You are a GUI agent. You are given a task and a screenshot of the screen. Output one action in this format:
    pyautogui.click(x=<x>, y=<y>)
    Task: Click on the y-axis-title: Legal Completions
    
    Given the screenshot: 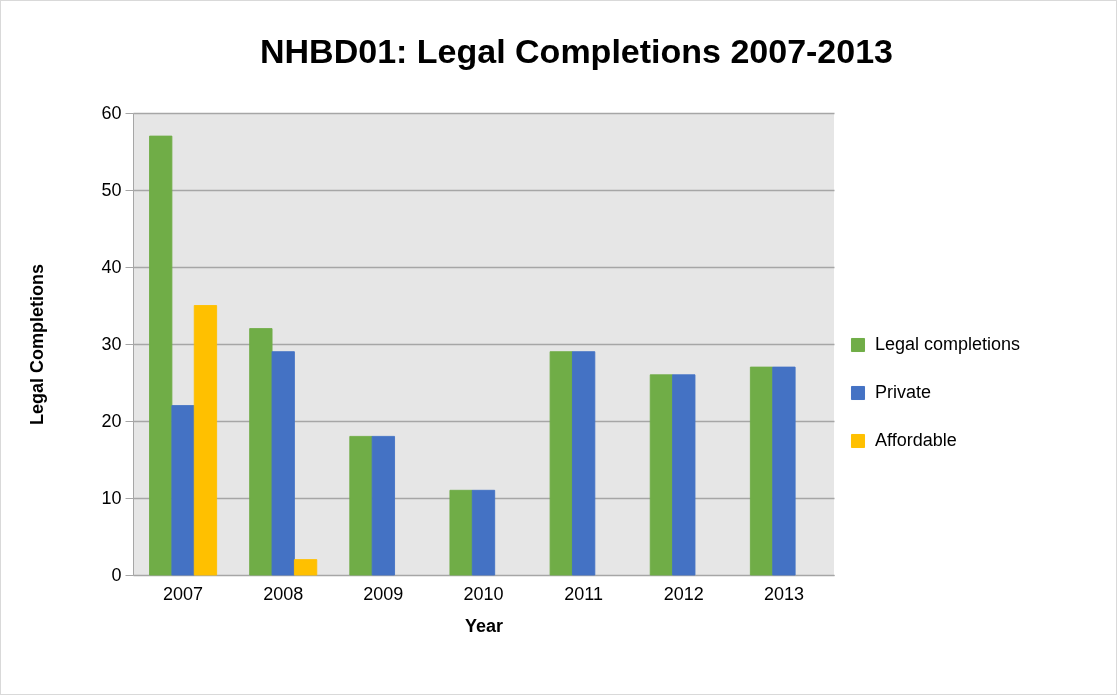 What is the action you would take?
    pyautogui.click(x=37, y=344)
    